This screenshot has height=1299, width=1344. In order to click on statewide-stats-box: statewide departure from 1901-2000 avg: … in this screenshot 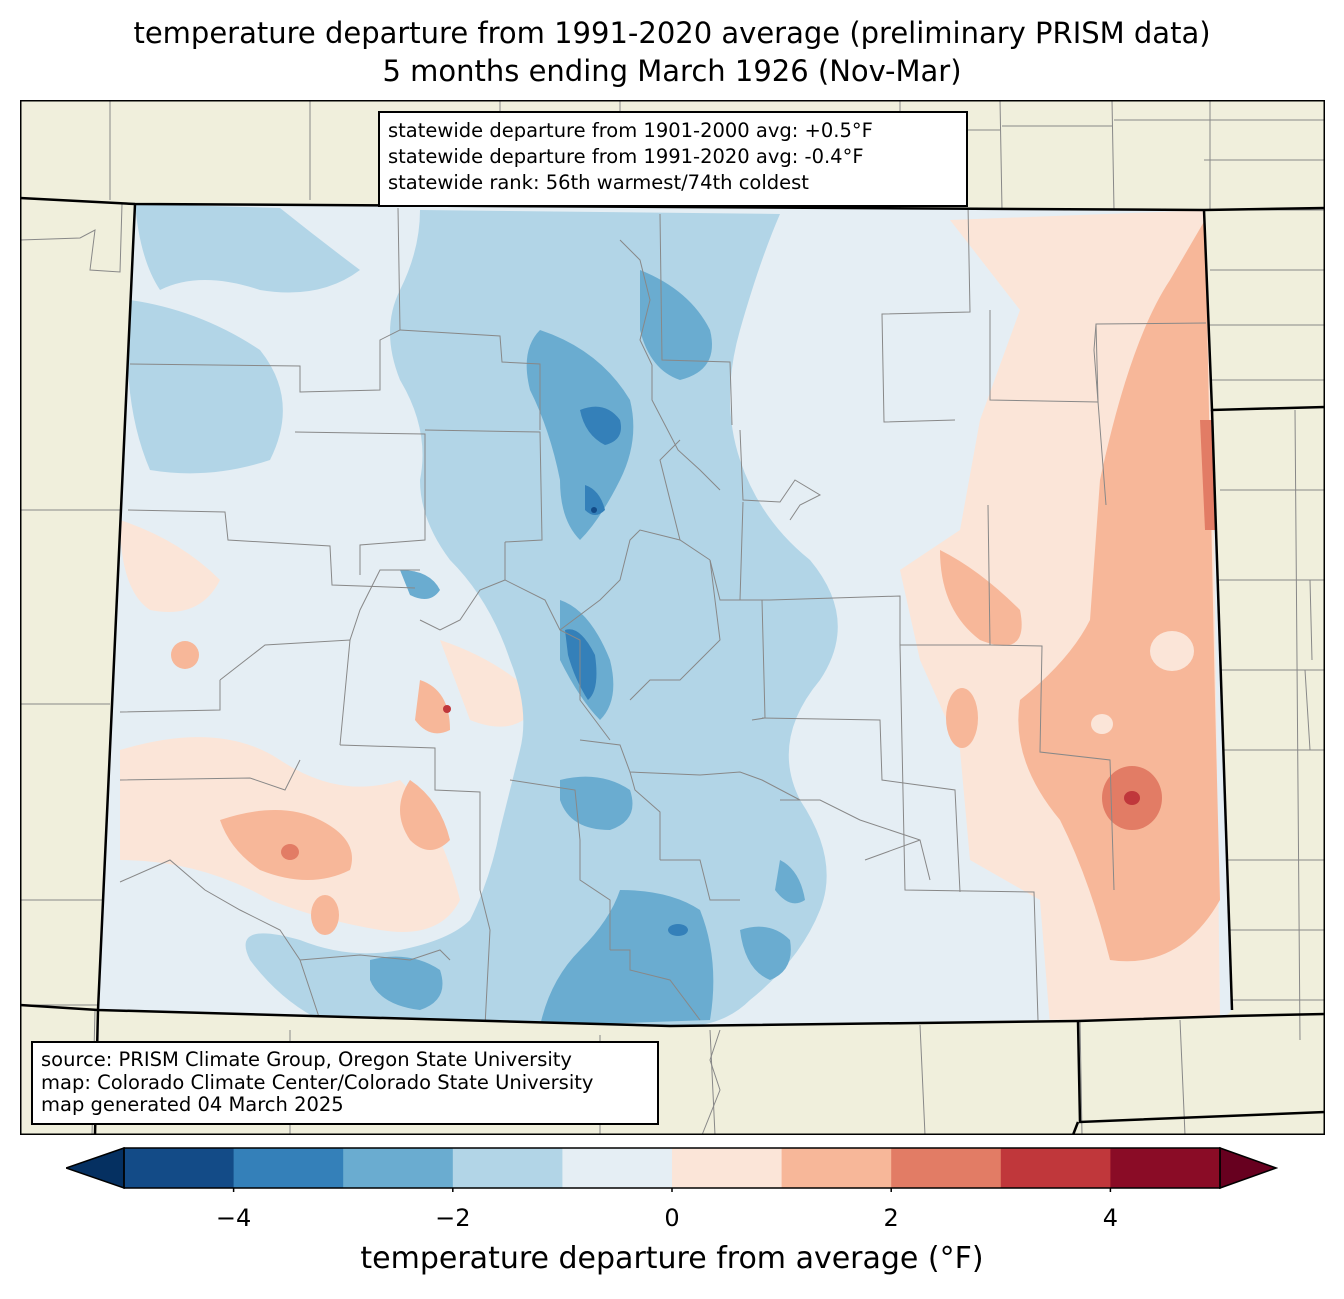, I will do `click(673, 159)`.